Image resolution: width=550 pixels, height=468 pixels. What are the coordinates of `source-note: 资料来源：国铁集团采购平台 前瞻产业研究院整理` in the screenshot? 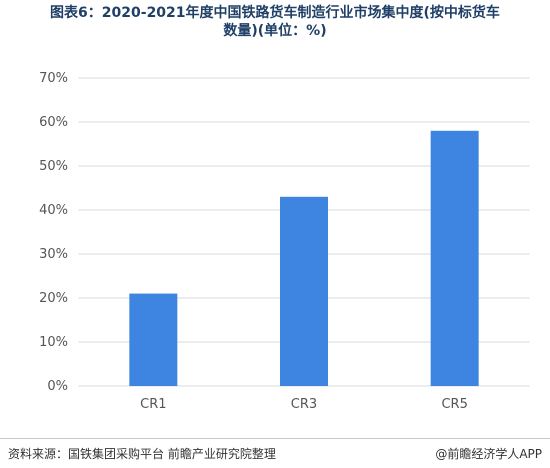 It's located at (142, 454).